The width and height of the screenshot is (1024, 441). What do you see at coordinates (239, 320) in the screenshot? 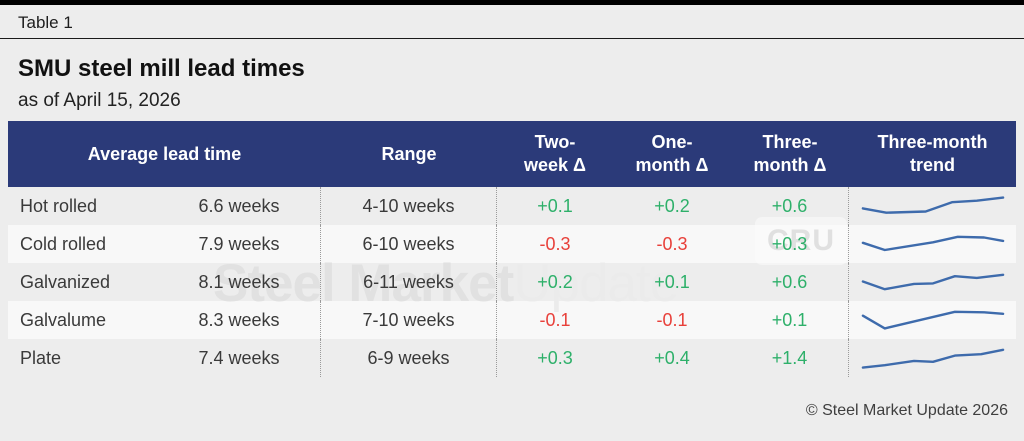
I see `avg-lead-time-cell: 8.3 weeks` at bounding box center [239, 320].